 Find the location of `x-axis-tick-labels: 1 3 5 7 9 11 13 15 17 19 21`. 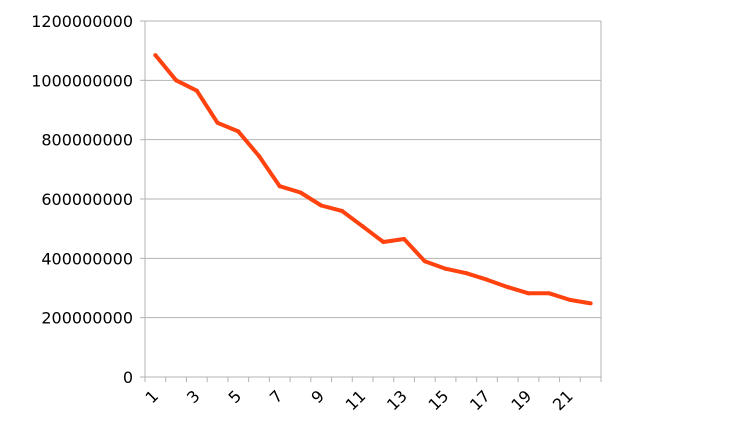

x-axis-tick-labels: 1 3 5 7 9 11 13 15 17 19 21 is located at coordinates (359, 400).